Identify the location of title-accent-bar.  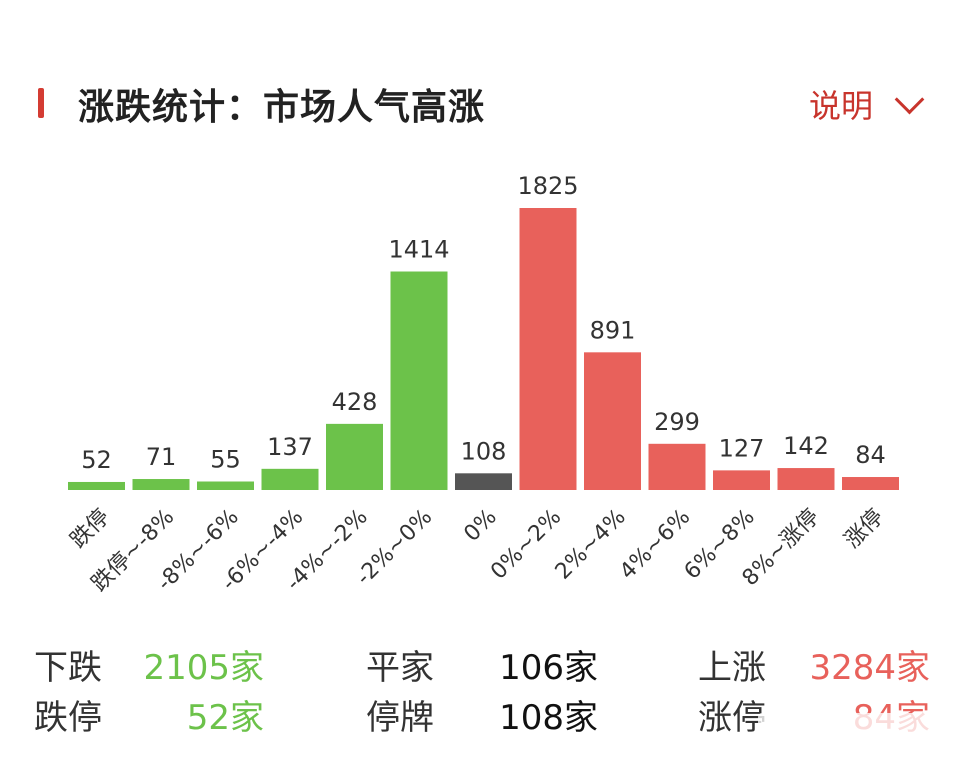
(41, 103).